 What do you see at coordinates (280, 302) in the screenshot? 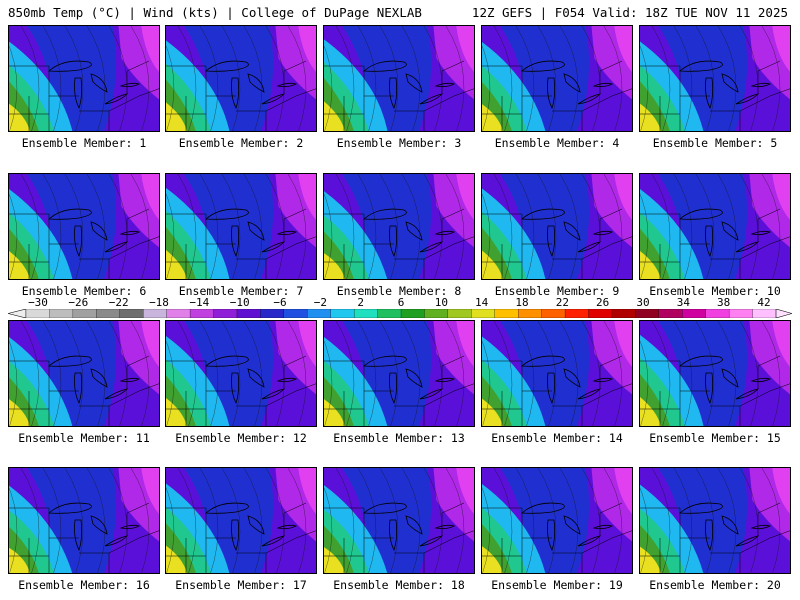
I see `colorbar-tick-label: −6` at bounding box center [280, 302].